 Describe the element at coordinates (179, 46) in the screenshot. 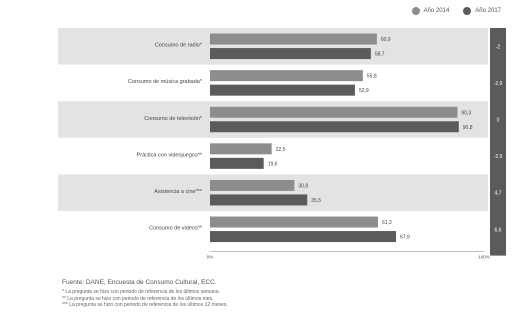

I see `category-label: Consumo de radio*` at that location.